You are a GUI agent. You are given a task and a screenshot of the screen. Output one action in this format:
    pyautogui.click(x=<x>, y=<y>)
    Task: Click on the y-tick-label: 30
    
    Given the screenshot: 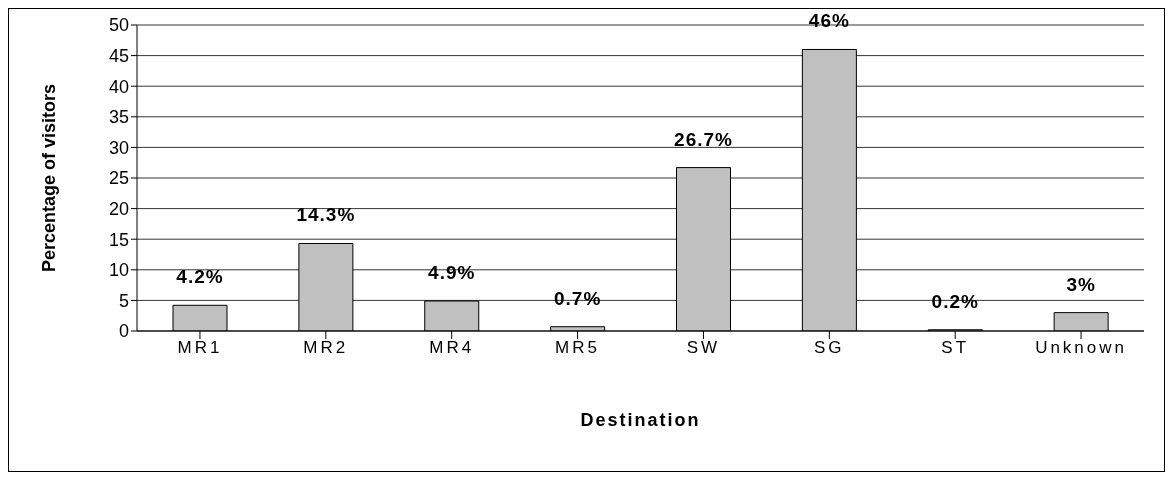 What is the action you would take?
    pyautogui.click(x=118, y=147)
    